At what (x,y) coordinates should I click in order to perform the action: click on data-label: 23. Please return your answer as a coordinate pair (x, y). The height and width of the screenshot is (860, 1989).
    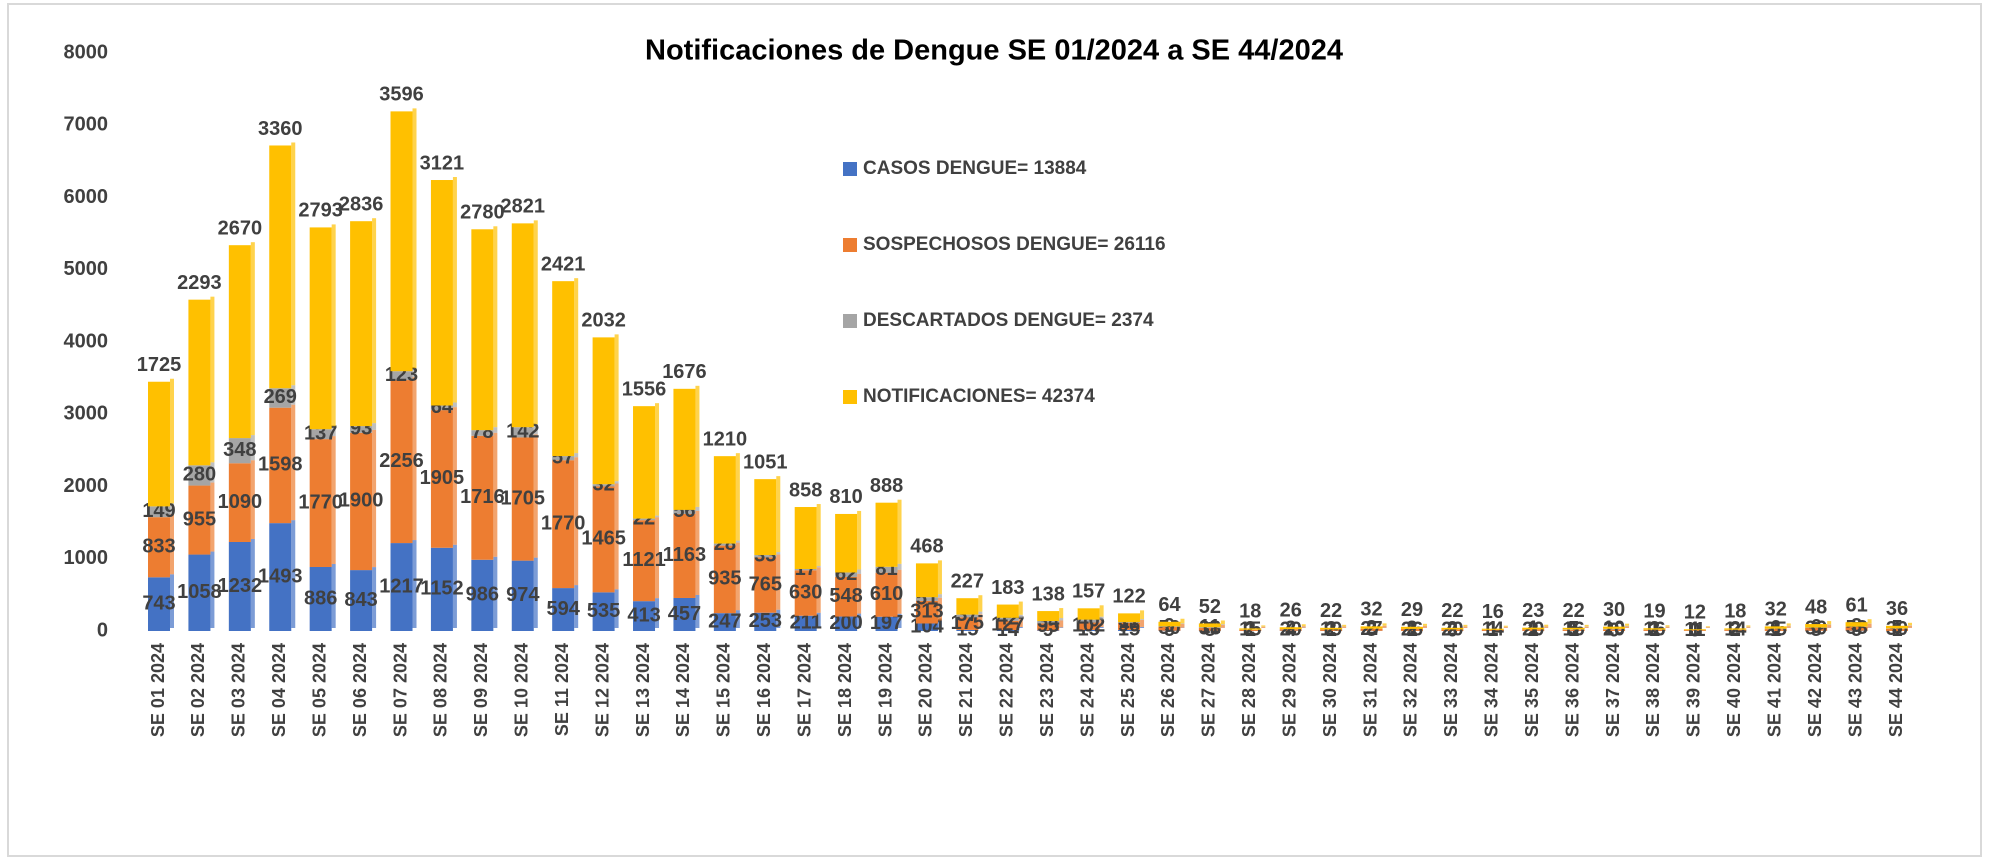
    Looking at the image, I should click on (1533, 611).